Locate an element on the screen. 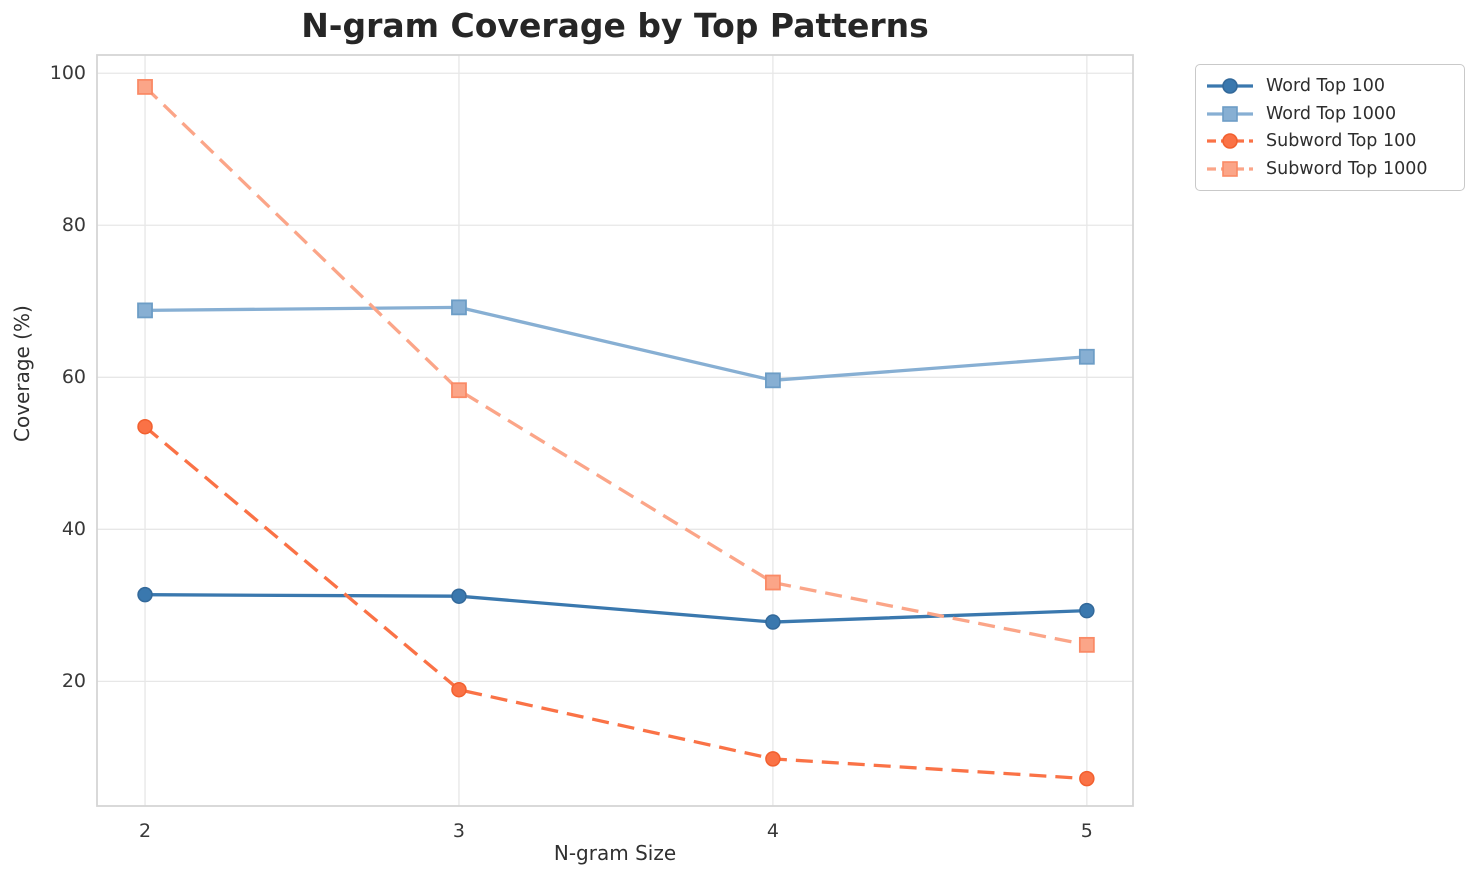  y-axis-label: Coverage (%) is located at coordinates (22, 373).